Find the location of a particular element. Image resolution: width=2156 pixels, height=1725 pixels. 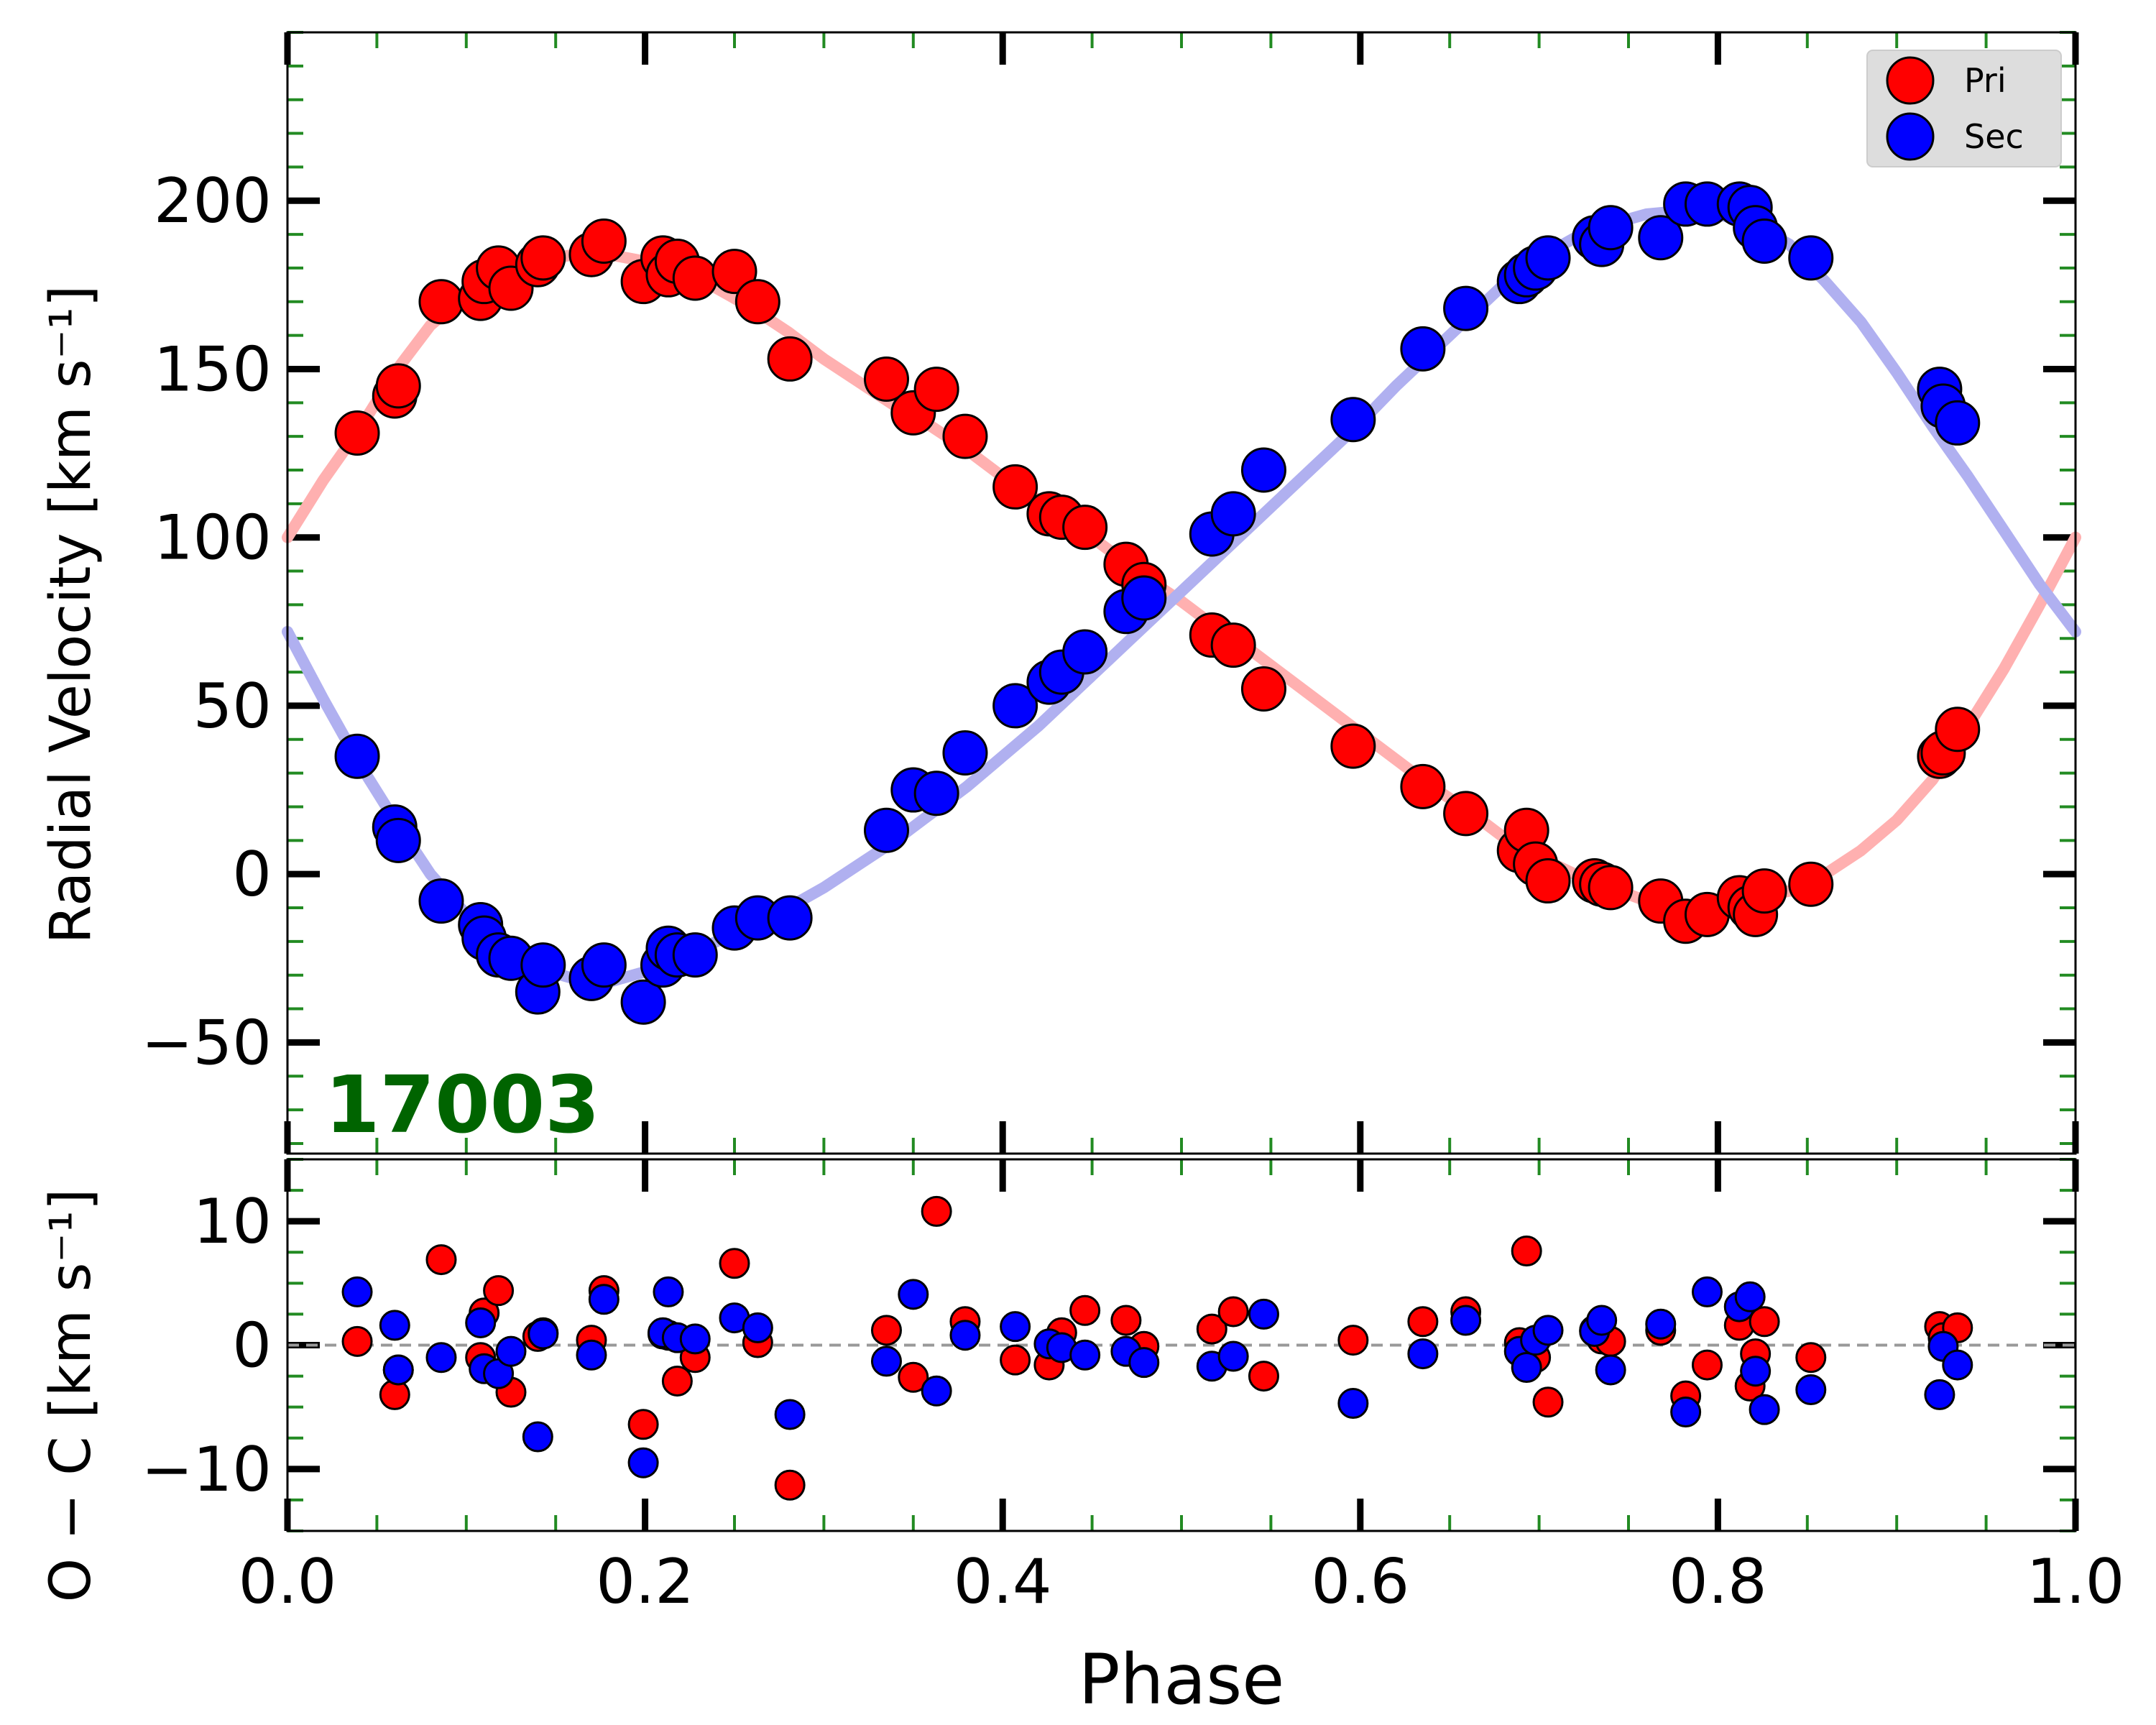

x-tick-labels: 0.0 0.2 0.4 0.6 0.8 1.0 is located at coordinates (1182, 1582).